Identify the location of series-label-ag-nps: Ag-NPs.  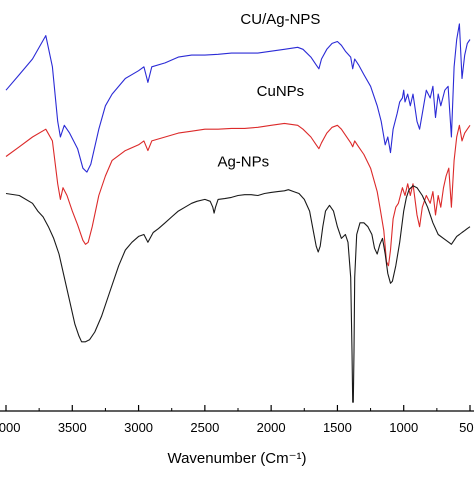
(243, 161).